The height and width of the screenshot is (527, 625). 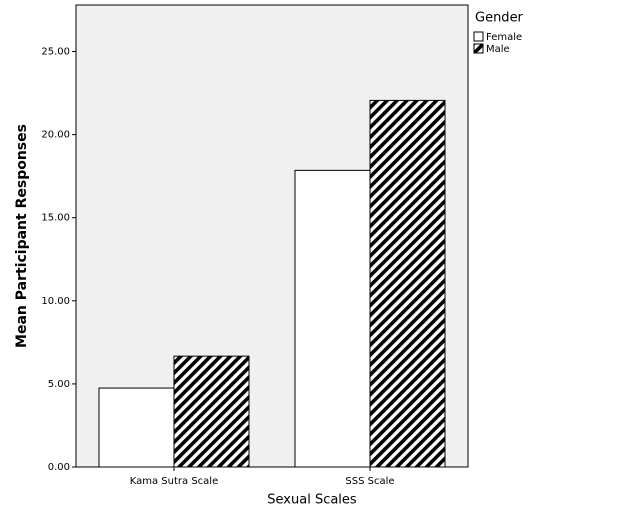 What do you see at coordinates (55, 301) in the screenshot?
I see `y-tick-label: 10.00` at bounding box center [55, 301].